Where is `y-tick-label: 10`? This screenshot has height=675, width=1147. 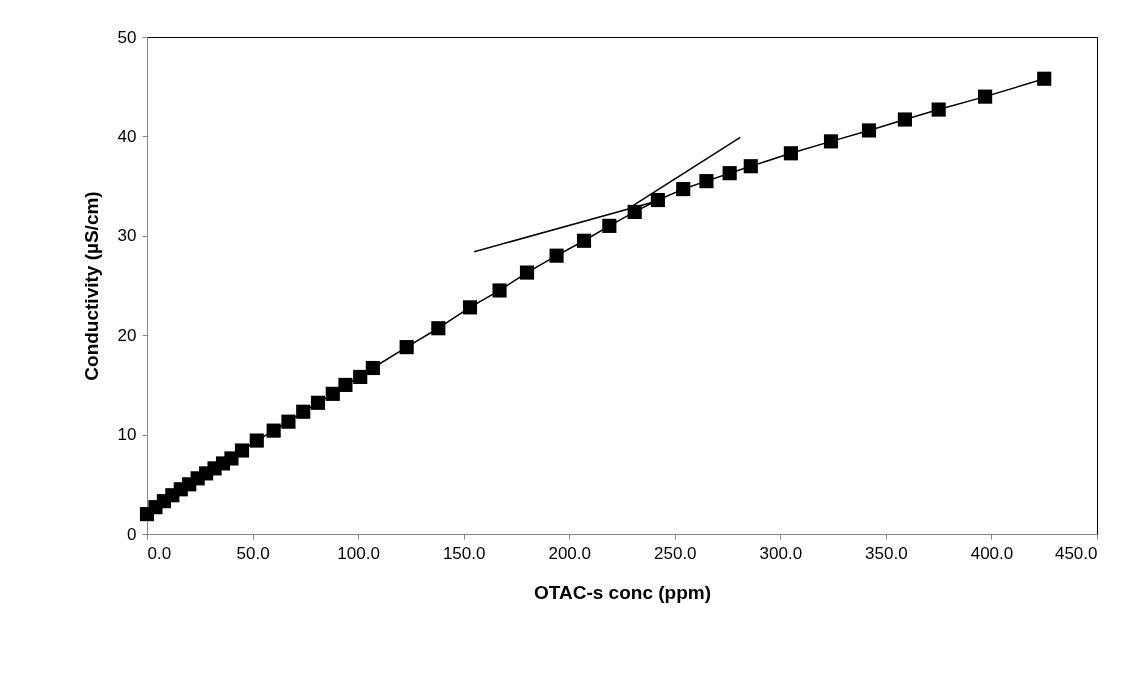 y-tick-label: 10 is located at coordinates (127, 435).